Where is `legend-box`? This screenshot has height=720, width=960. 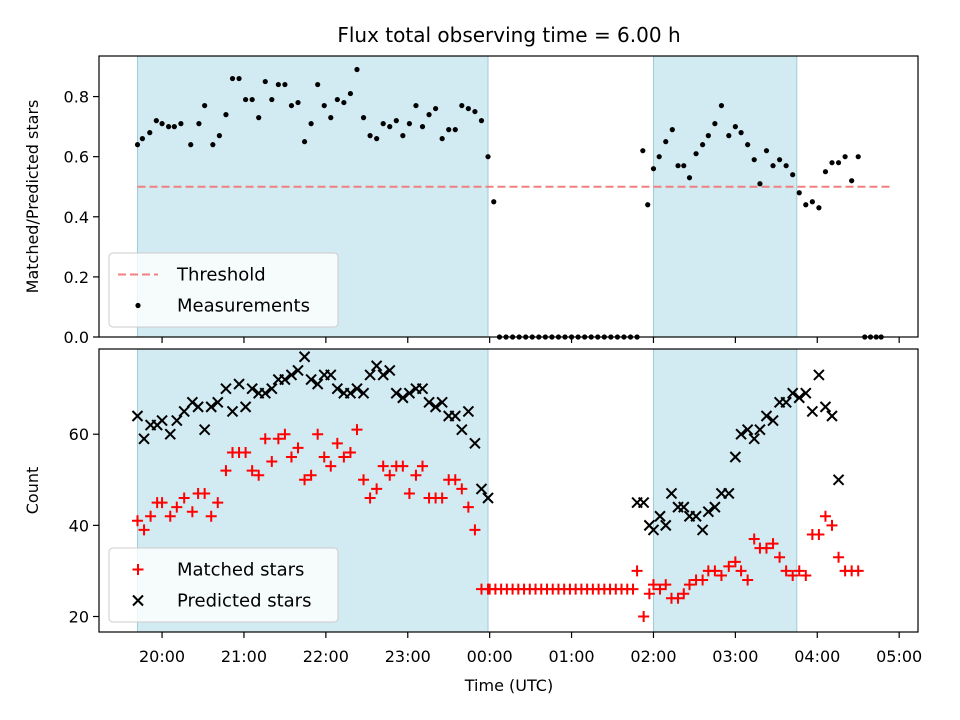 legend-box is located at coordinates (223, 585).